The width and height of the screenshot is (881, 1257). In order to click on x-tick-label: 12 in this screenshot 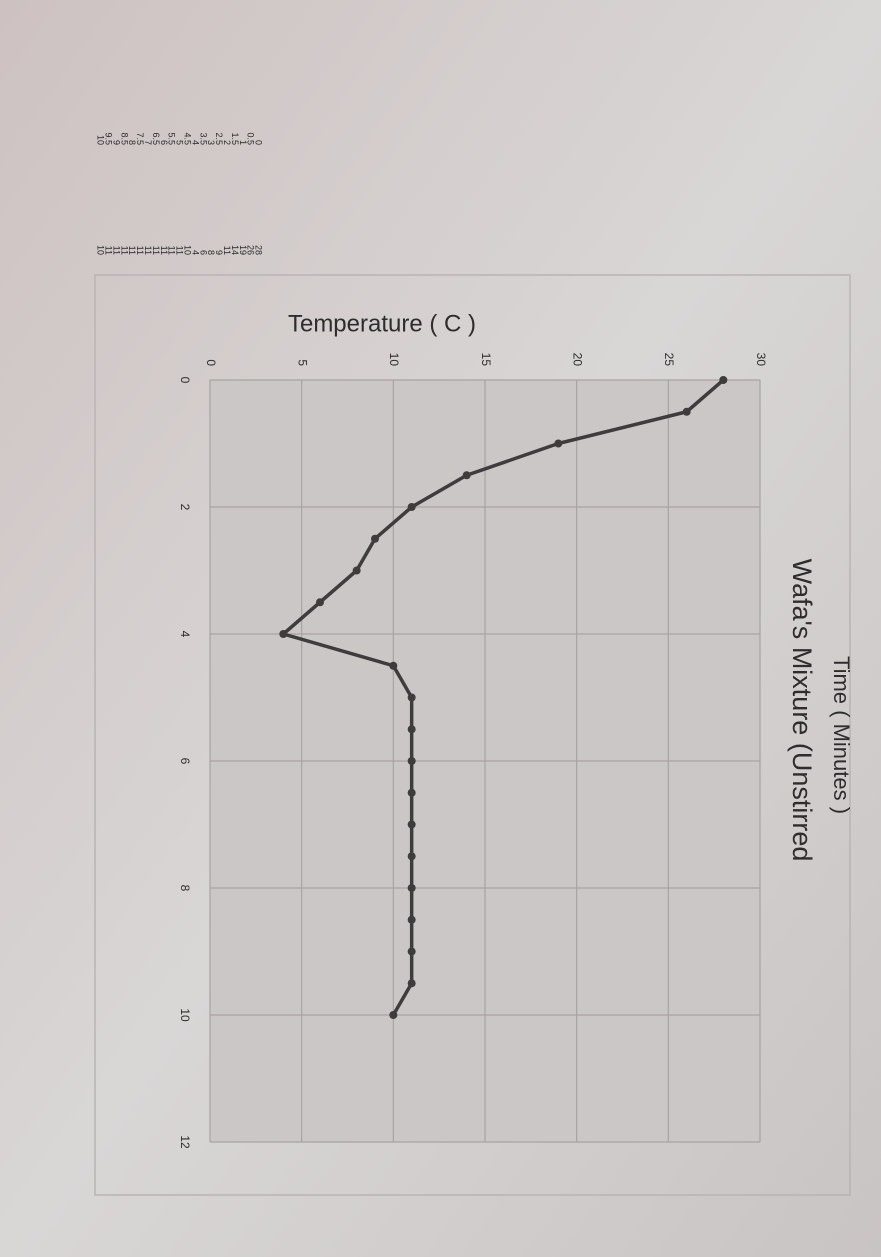, I will do `click(185, 1142)`.